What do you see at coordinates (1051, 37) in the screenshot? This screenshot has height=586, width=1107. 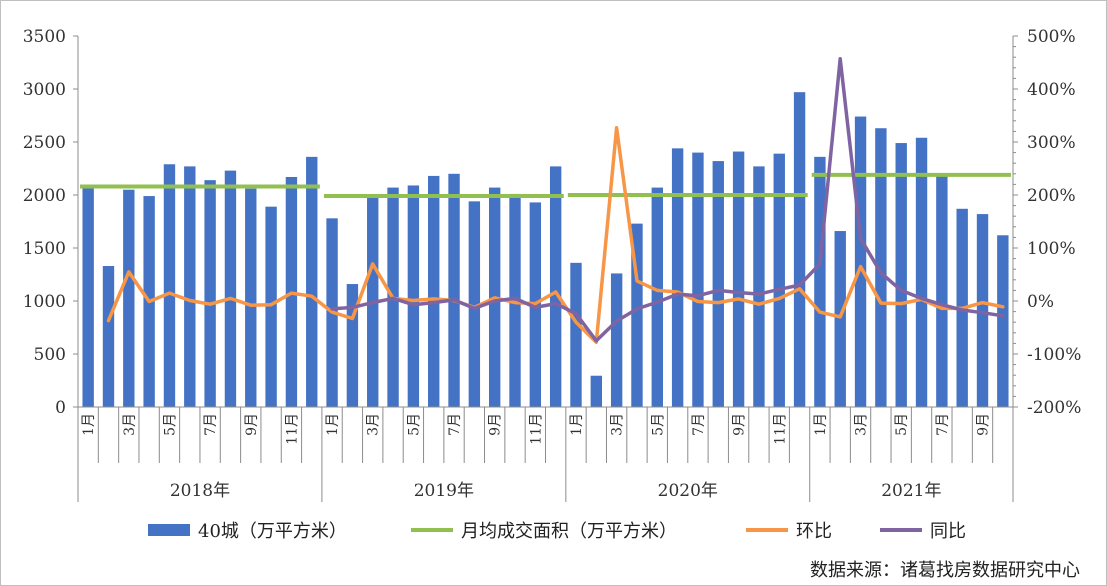 I see `right-axis-label: 500%` at bounding box center [1051, 37].